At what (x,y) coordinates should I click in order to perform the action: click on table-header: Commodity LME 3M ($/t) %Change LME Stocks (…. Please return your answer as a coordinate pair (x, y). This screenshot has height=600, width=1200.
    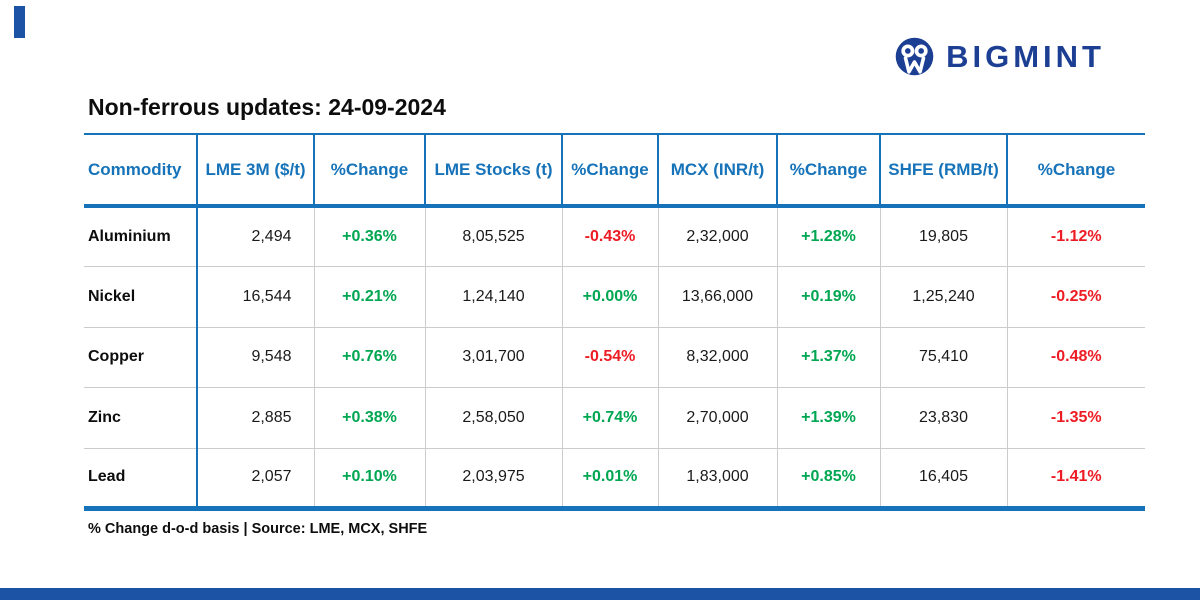
    Looking at the image, I should click on (614, 171).